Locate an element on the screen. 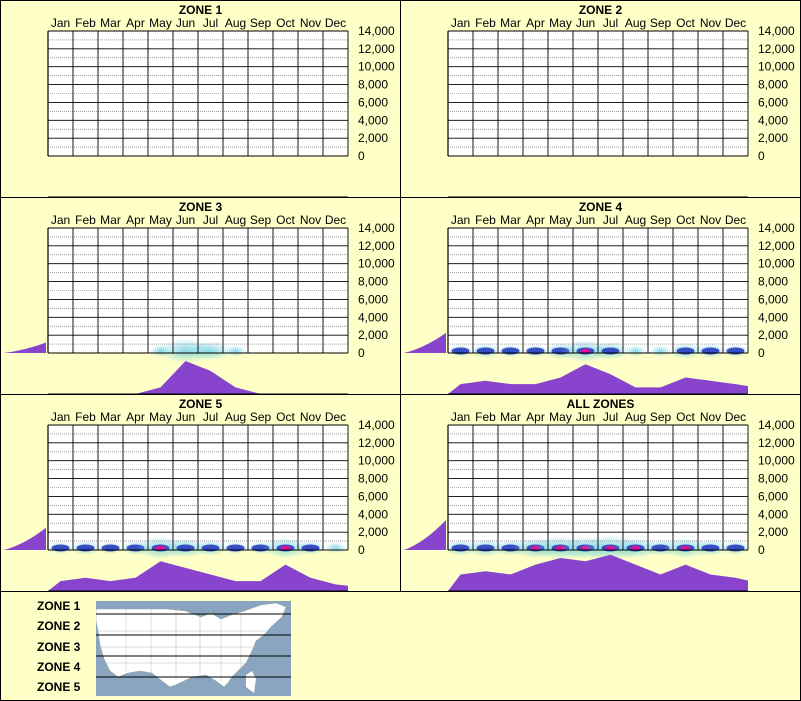  us-zone-map is located at coordinates (193, 648).